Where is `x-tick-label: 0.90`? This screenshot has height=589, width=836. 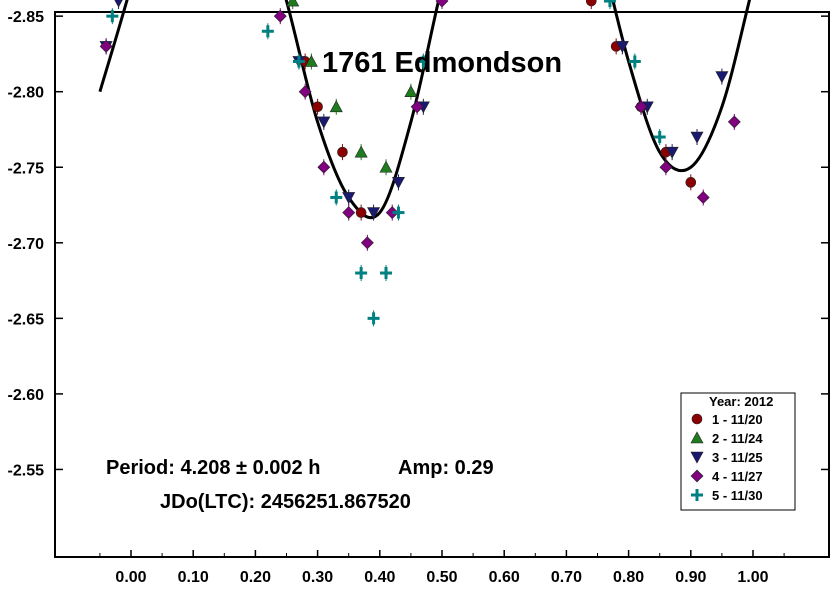 x-tick-label: 0.90 is located at coordinates (690, 577).